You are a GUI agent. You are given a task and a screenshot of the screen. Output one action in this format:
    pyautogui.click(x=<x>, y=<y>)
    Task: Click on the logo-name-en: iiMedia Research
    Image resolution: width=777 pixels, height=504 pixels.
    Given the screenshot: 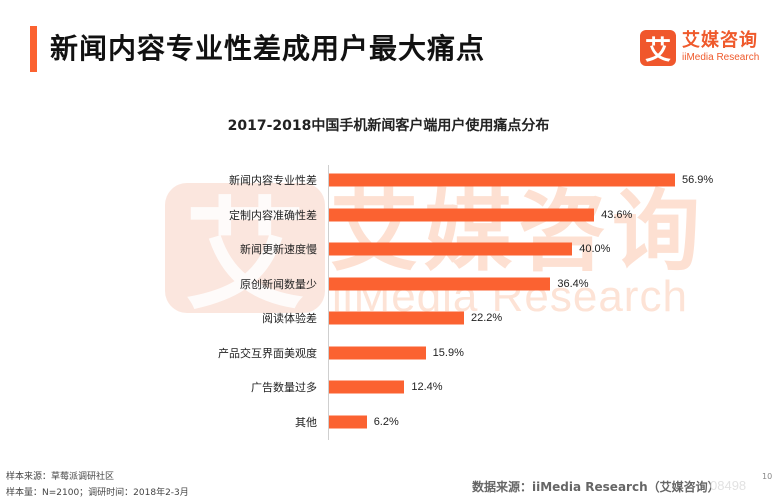 What is the action you would take?
    pyautogui.click(x=721, y=57)
    